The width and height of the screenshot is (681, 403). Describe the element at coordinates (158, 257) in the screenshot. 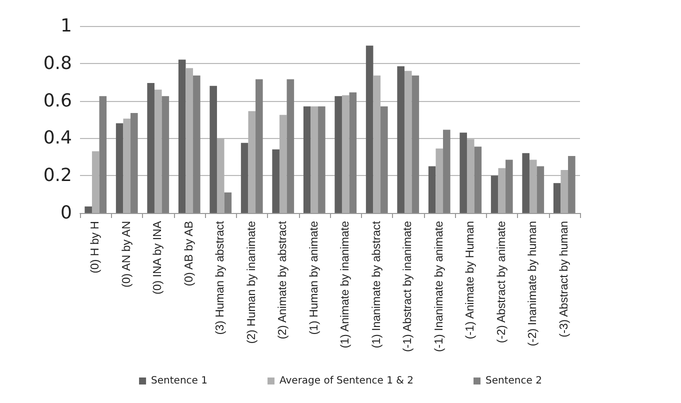

I see `x-tick-label: (0) INA by INA` at that location.